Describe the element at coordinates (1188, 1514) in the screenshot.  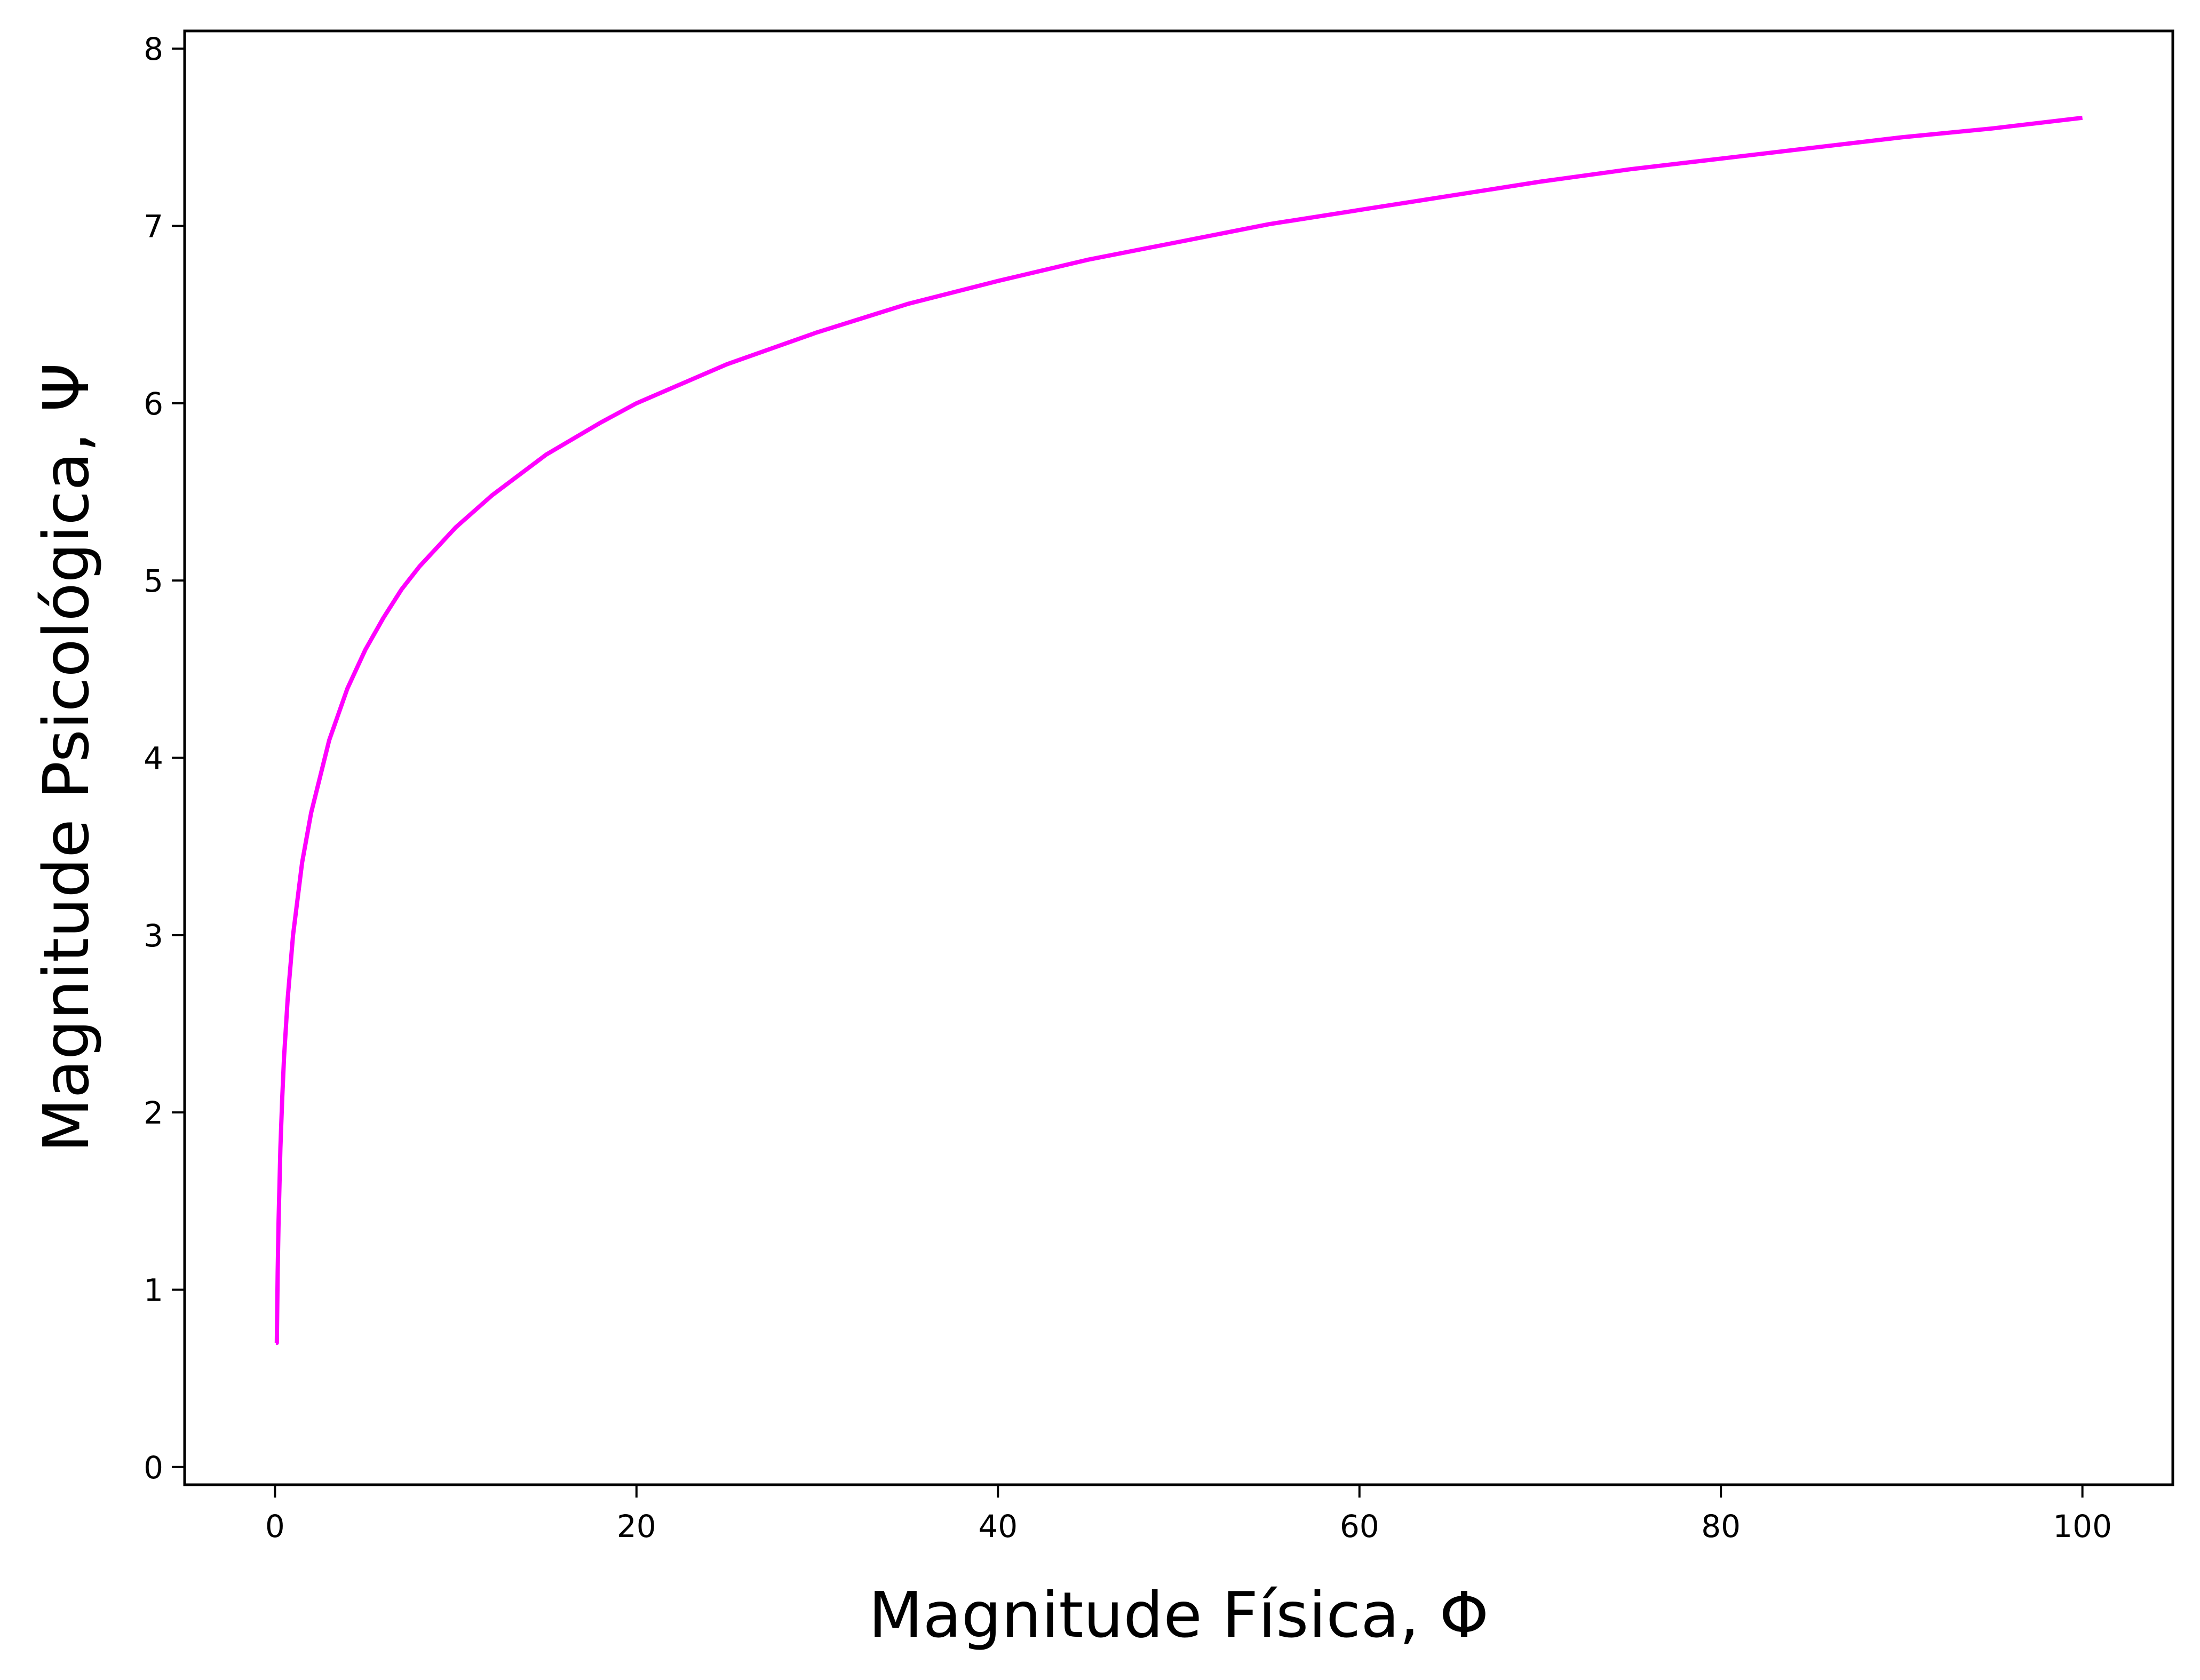
I see `x-axis-ticks: 0 20 40 60 80 100` at that location.